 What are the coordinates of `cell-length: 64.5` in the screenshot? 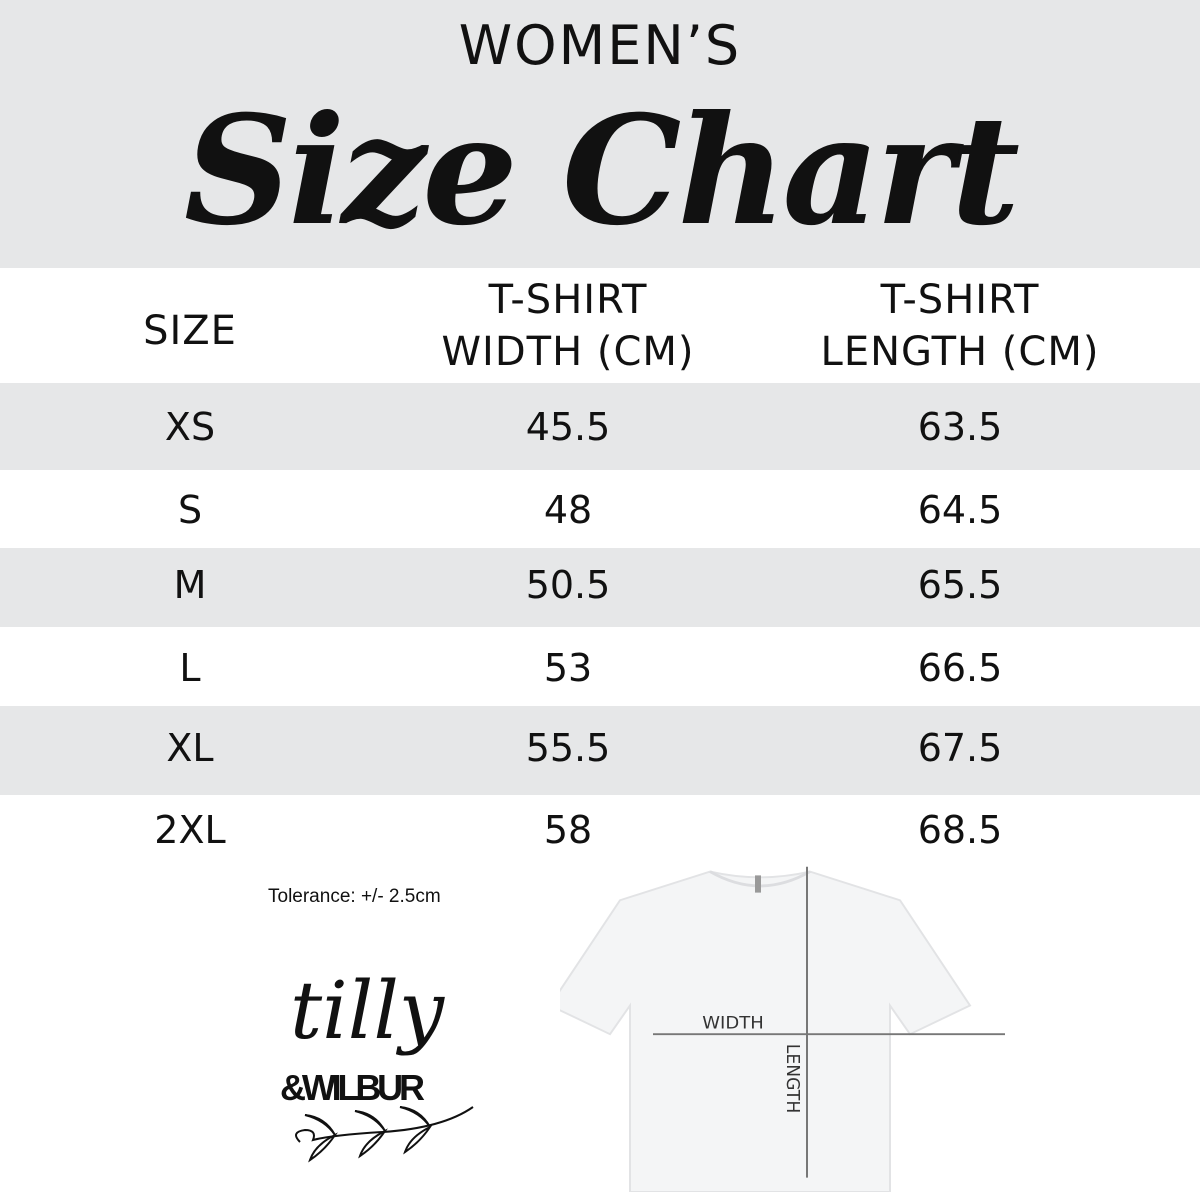 It's located at (960, 510).